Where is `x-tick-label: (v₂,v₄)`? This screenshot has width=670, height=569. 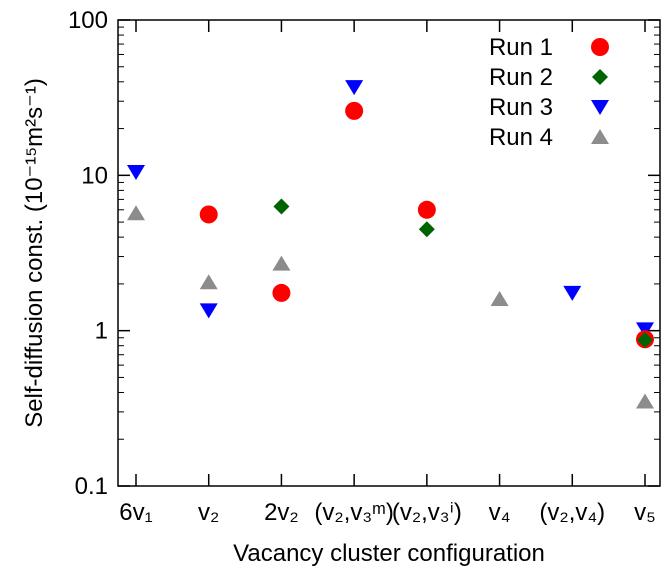 x-tick-label: (v₂,v₄) is located at coordinates (572, 512).